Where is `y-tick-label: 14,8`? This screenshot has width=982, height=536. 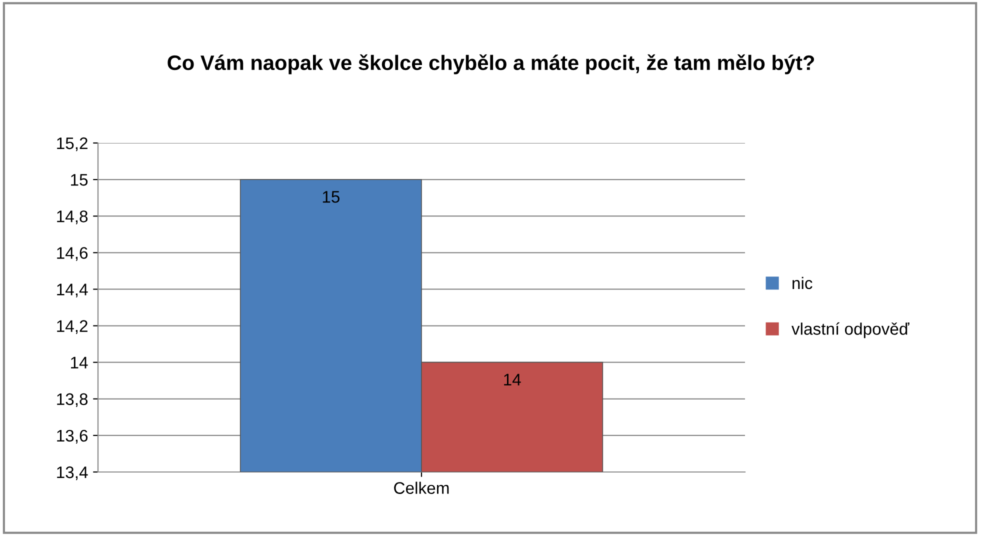
y-tick-label: 14,8 is located at coordinates (72, 217).